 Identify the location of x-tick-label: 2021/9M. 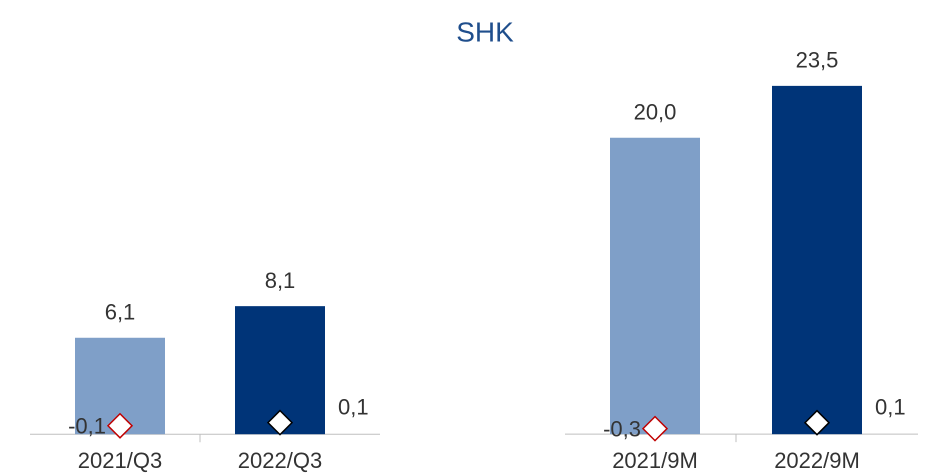
(655, 460).